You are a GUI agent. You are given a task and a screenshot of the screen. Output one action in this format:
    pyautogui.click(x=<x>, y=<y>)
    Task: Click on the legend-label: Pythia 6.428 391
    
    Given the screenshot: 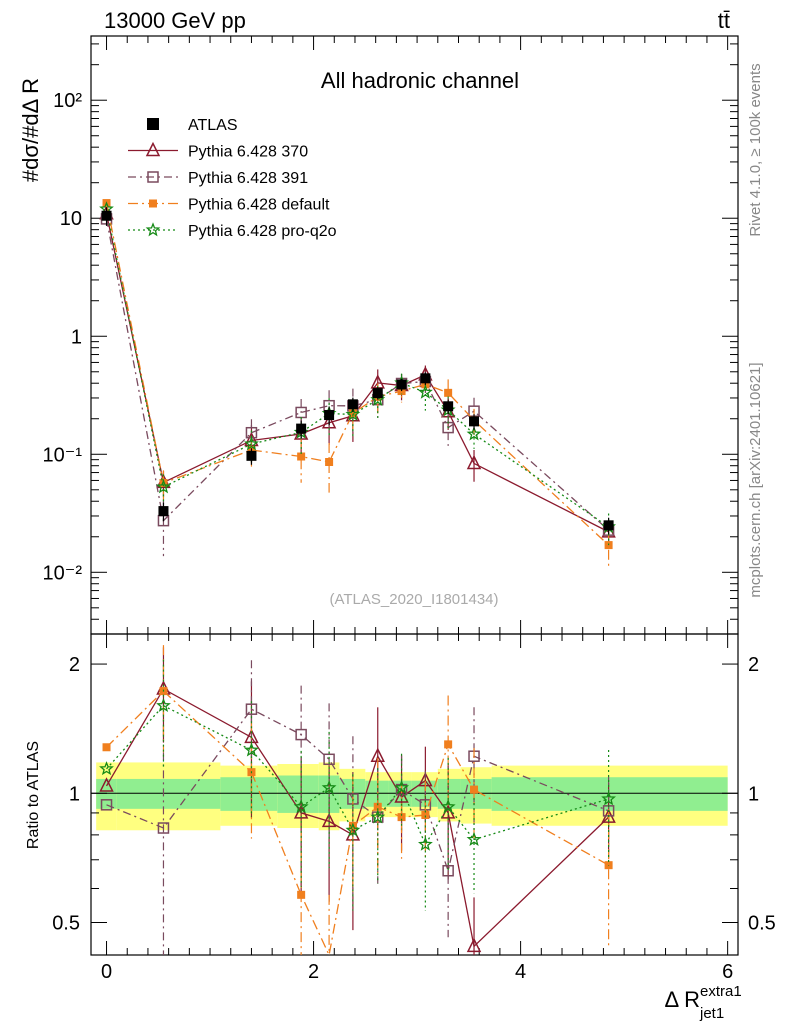 What is the action you would take?
    pyautogui.click(x=248, y=178)
    